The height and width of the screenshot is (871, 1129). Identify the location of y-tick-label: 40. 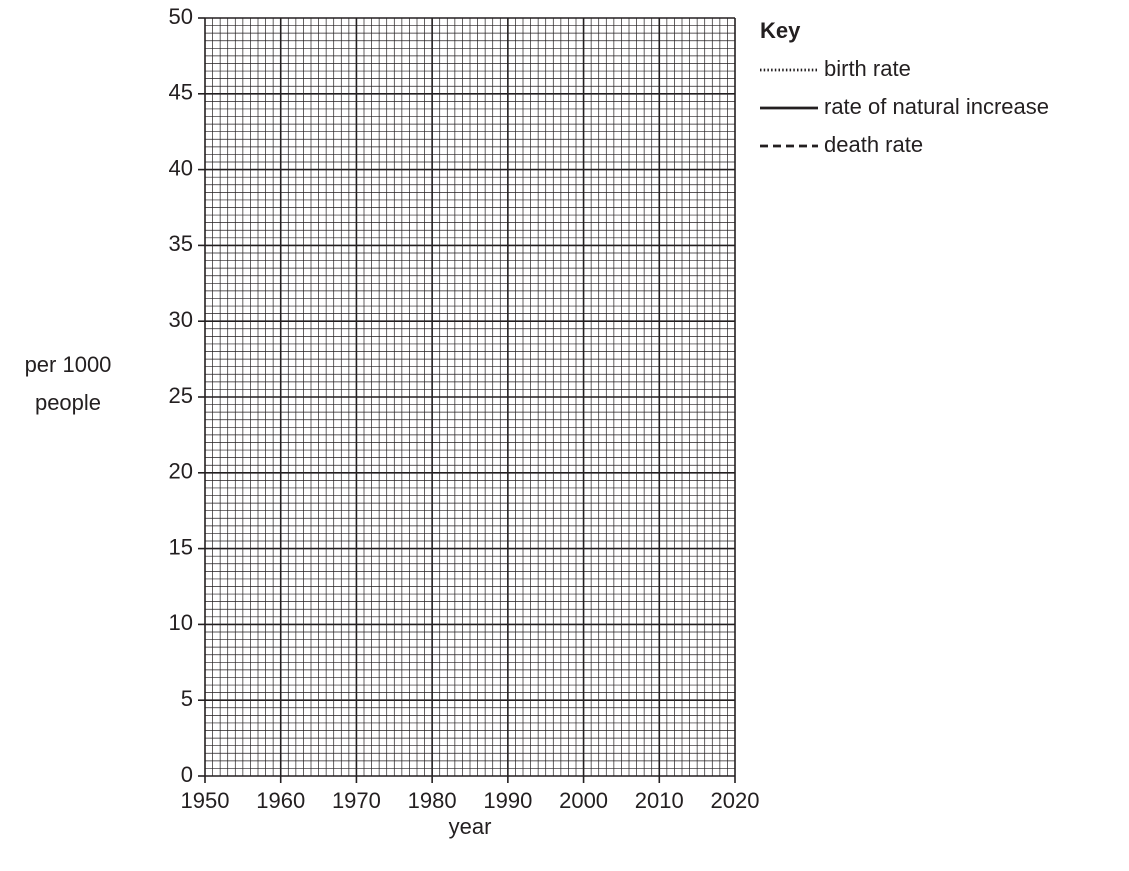
(181, 167).